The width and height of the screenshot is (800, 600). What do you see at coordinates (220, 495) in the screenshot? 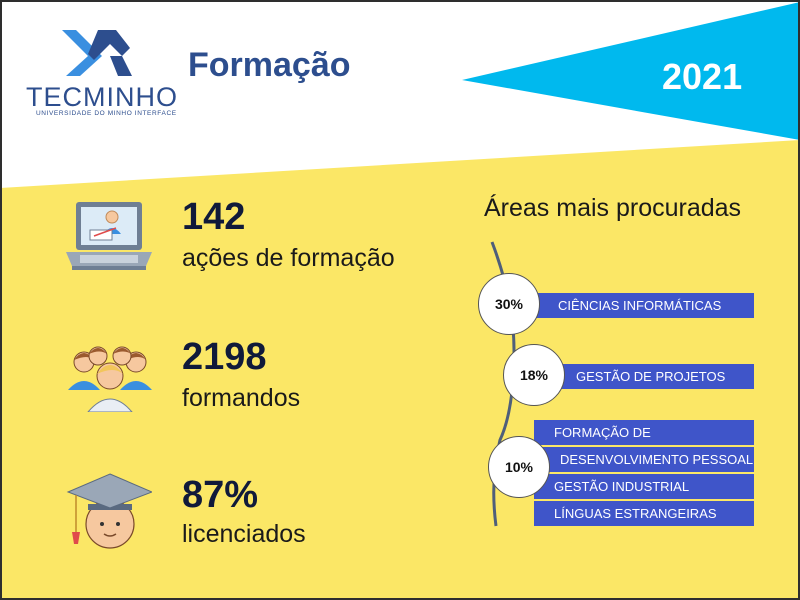
I see `stat-value-graduates: 87%` at bounding box center [220, 495].